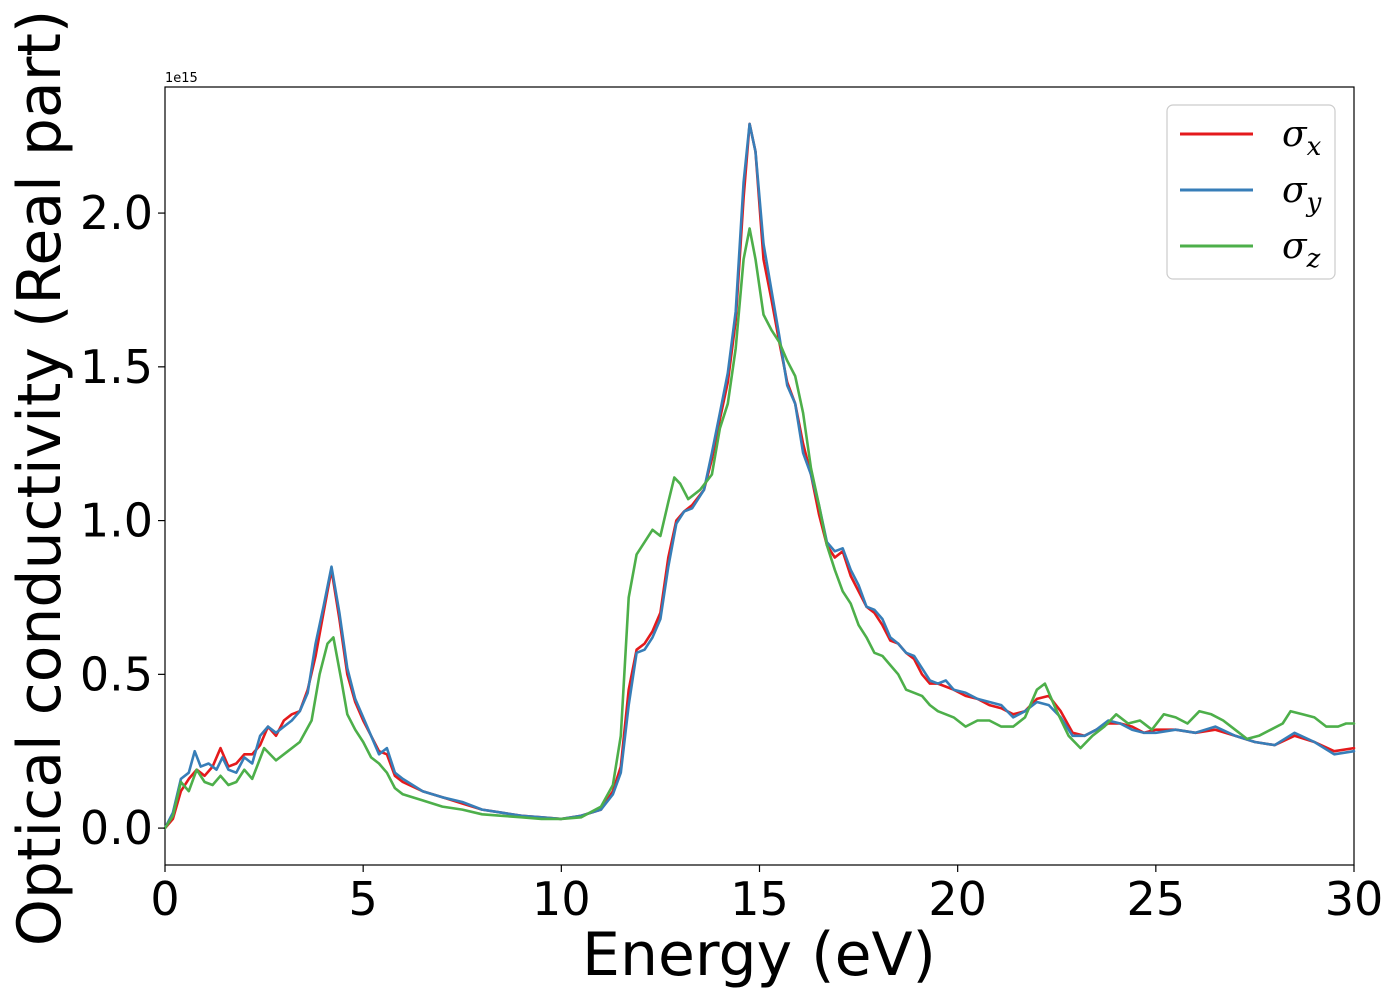 Image resolution: width=1400 pixels, height=1000 pixels. What do you see at coordinates (759, 899) in the screenshot?
I see `x-tick-label: 15` at bounding box center [759, 899].